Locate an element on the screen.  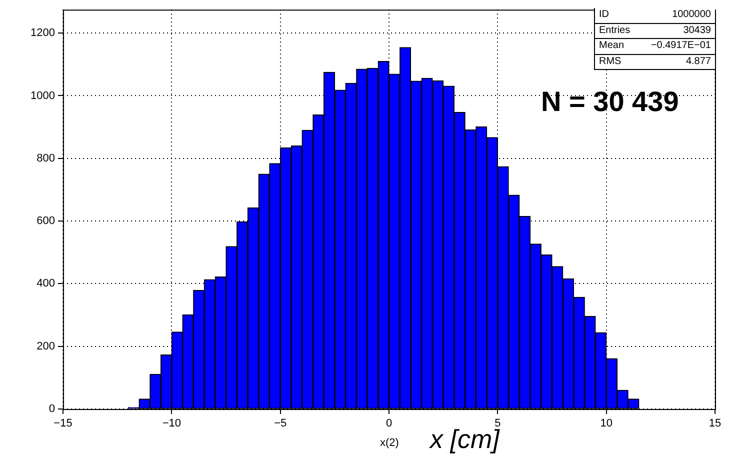
x-tick-label: 15 is located at coordinates (715, 424).